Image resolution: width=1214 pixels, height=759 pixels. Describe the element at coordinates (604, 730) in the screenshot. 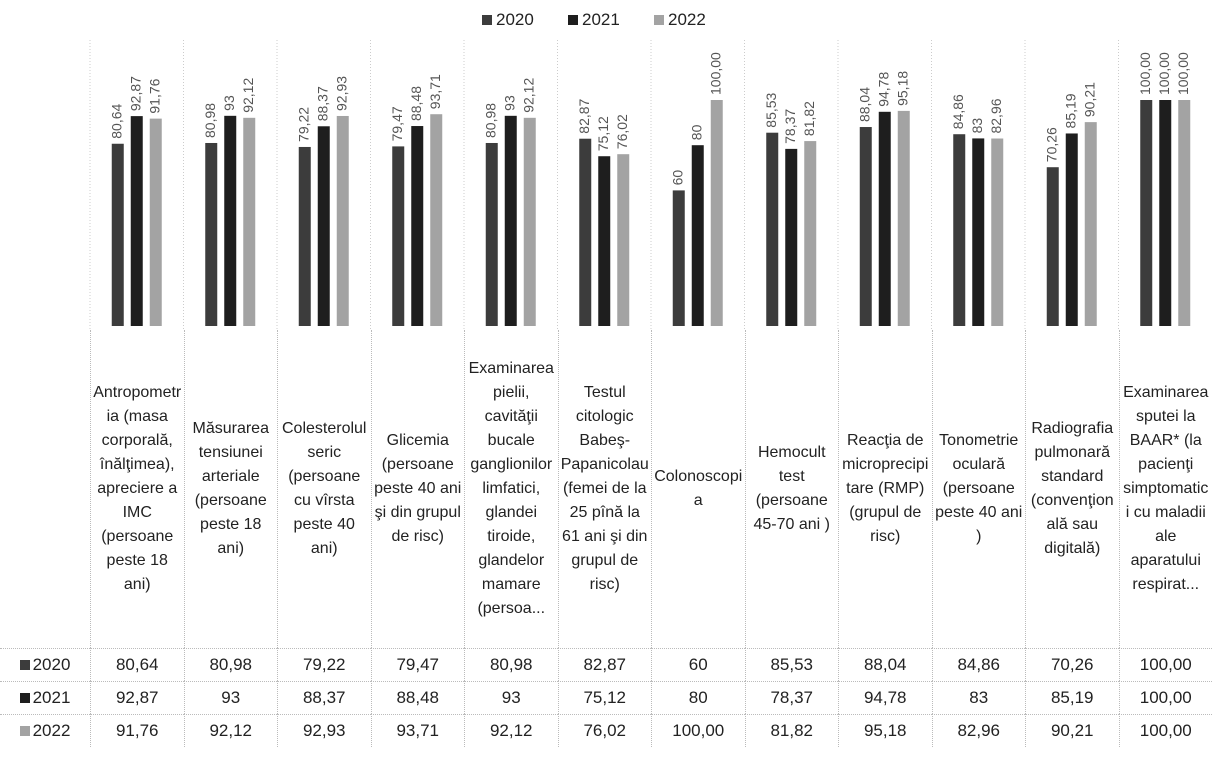

I see `table-cell: 76,02` at that location.